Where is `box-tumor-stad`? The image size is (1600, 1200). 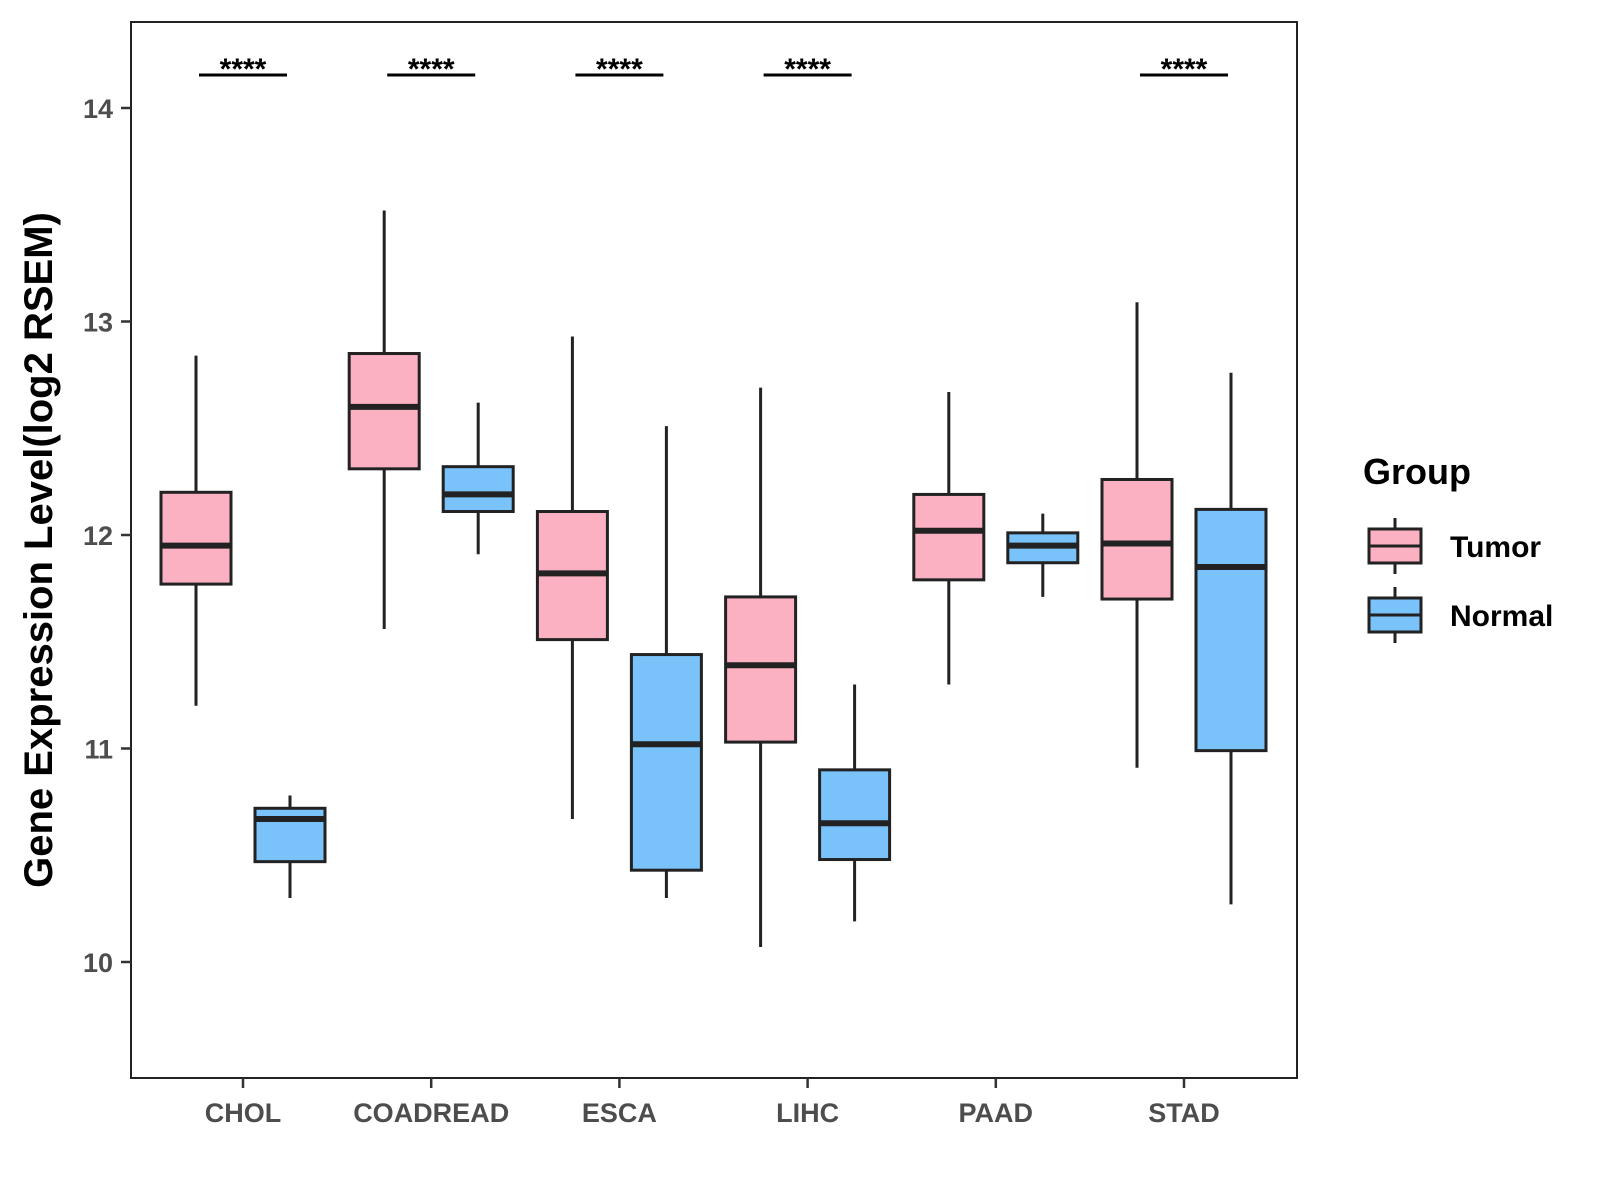 box-tumor-stad is located at coordinates (1137, 535).